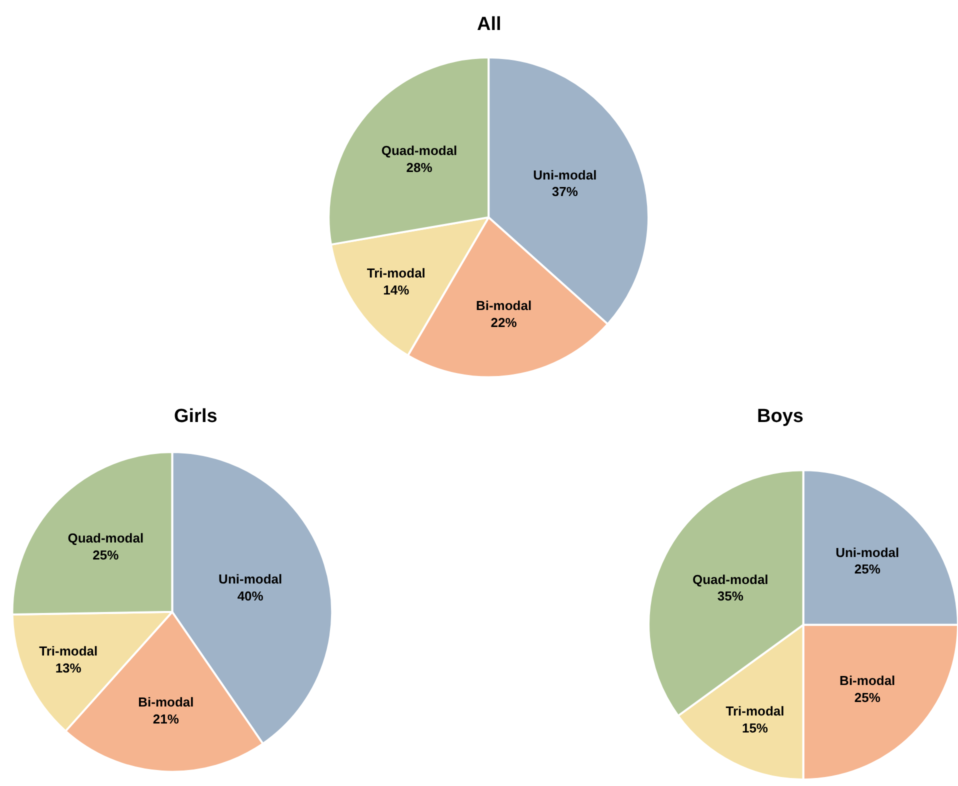  What do you see at coordinates (489, 24) in the screenshot?
I see `chart-title: All` at bounding box center [489, 24].